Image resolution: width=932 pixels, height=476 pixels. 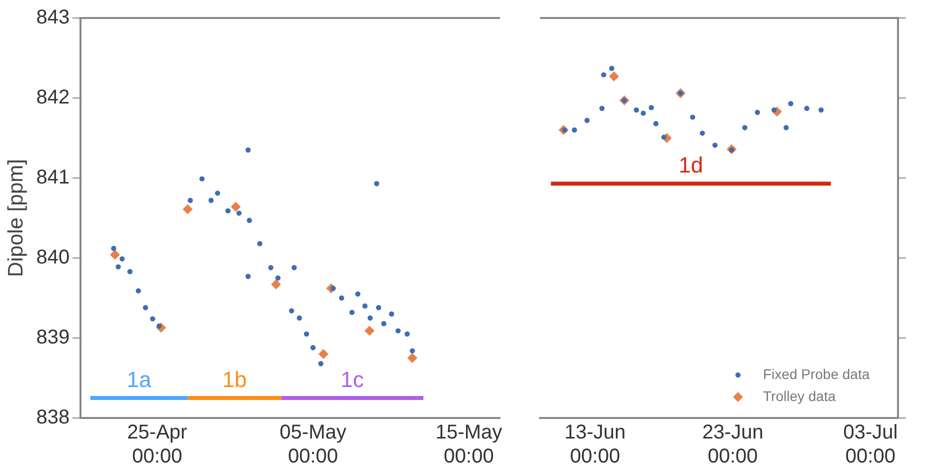 What do you see at coordinates (816, 374) in the screenshot?
I see `legend-label: Fixed Probe data` at bounding box center [816, 374].